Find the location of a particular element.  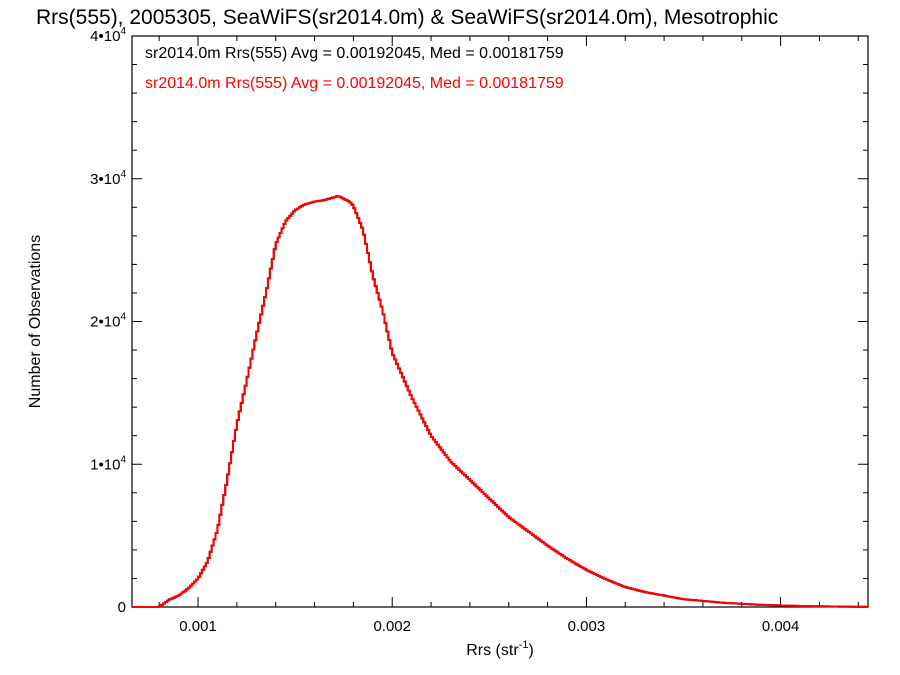

y-tick-label: 3•104 is located at coordinates (108, 178).